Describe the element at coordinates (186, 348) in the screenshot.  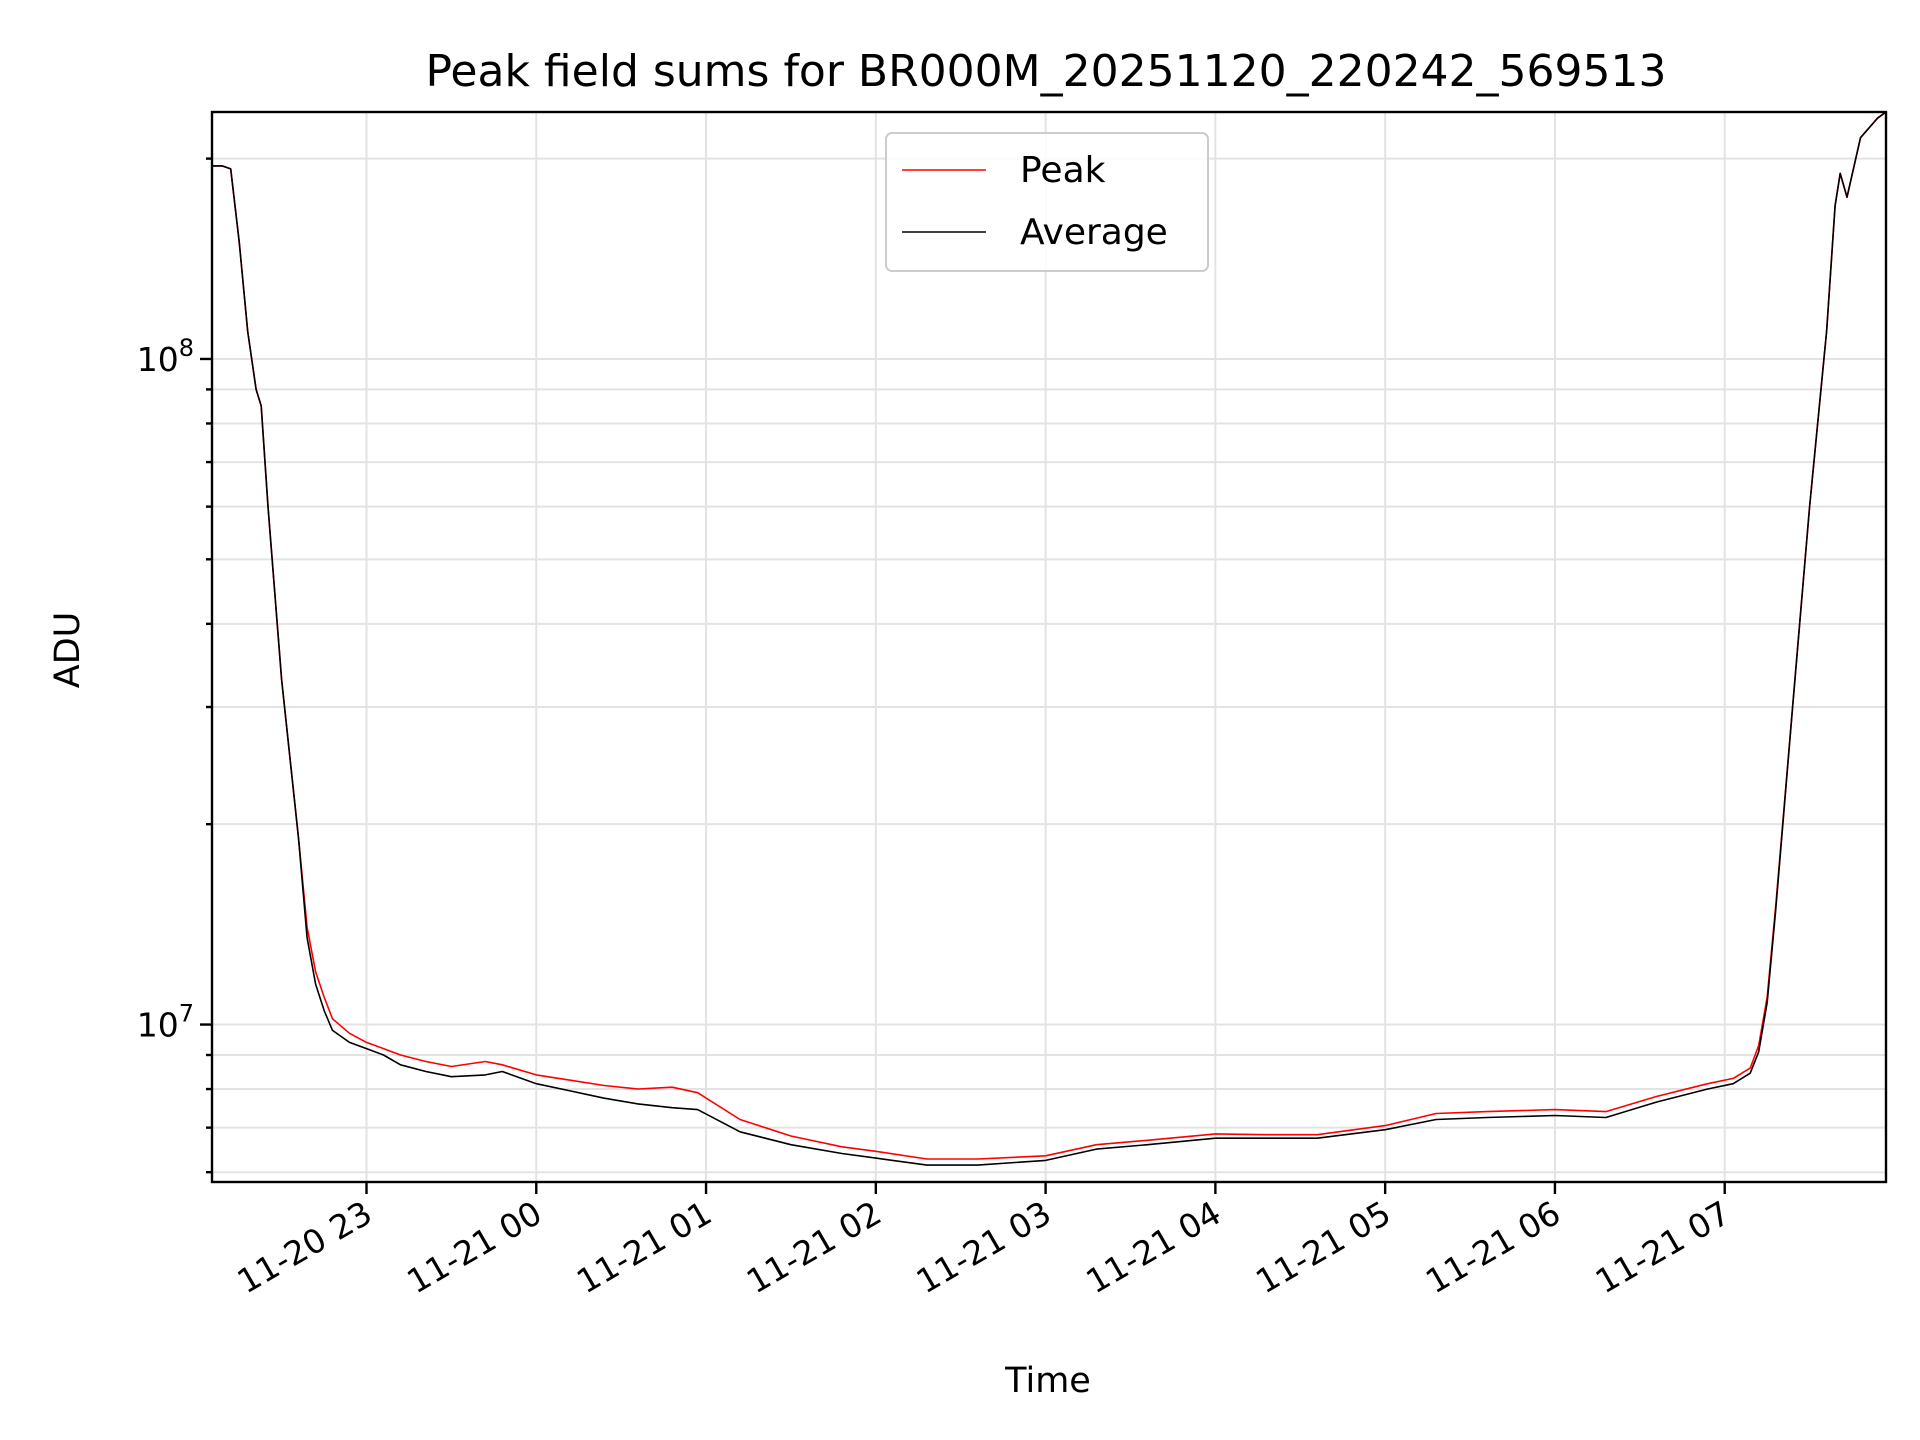
I see `y-tick-exponent: 8` at that location.